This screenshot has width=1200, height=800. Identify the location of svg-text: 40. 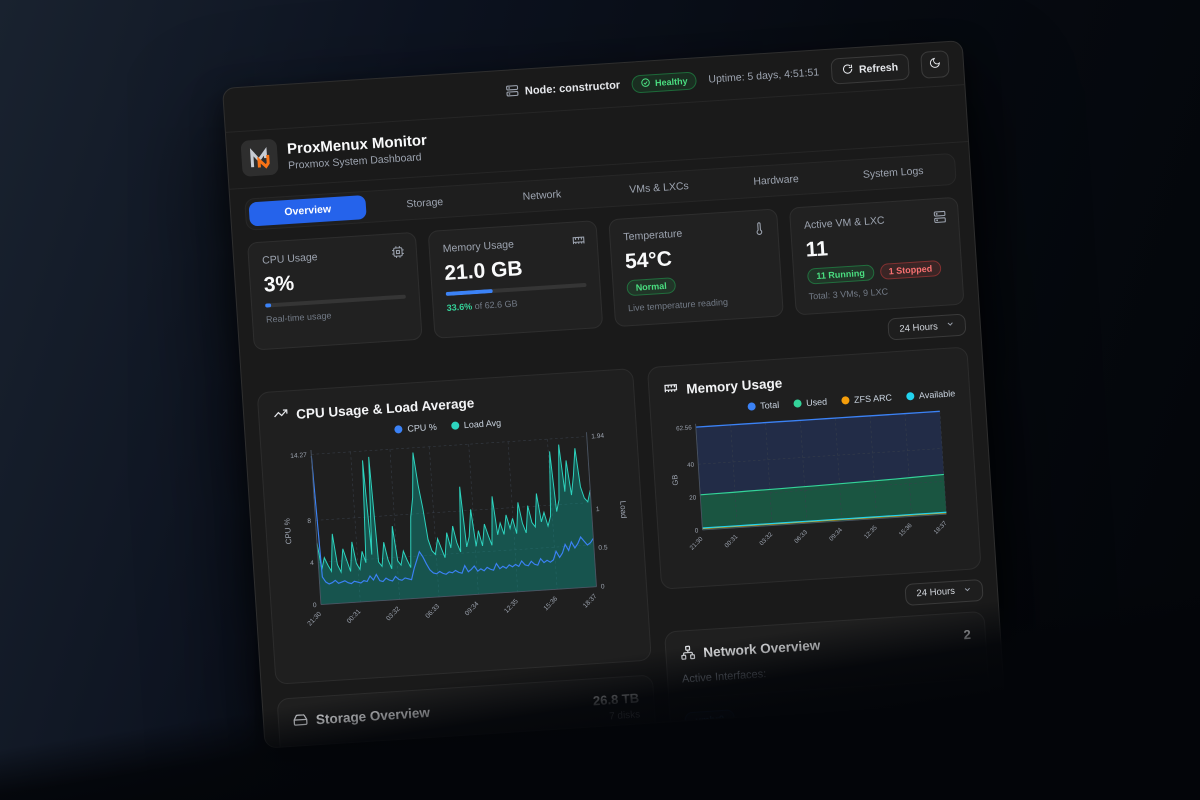
(691, 465).